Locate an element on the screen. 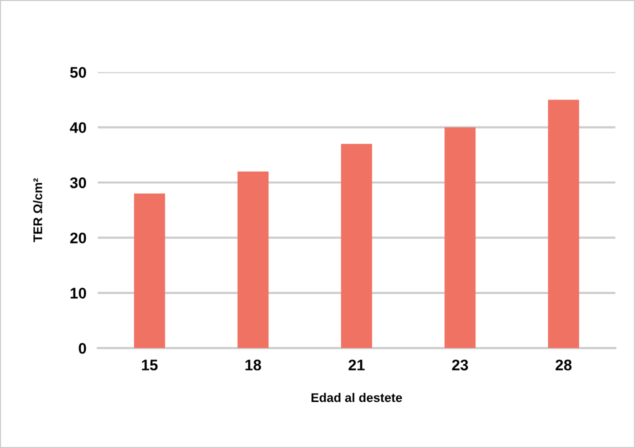 The image size is (635, 448). y-tick-label: 40 is located at coordinates (78, 128).